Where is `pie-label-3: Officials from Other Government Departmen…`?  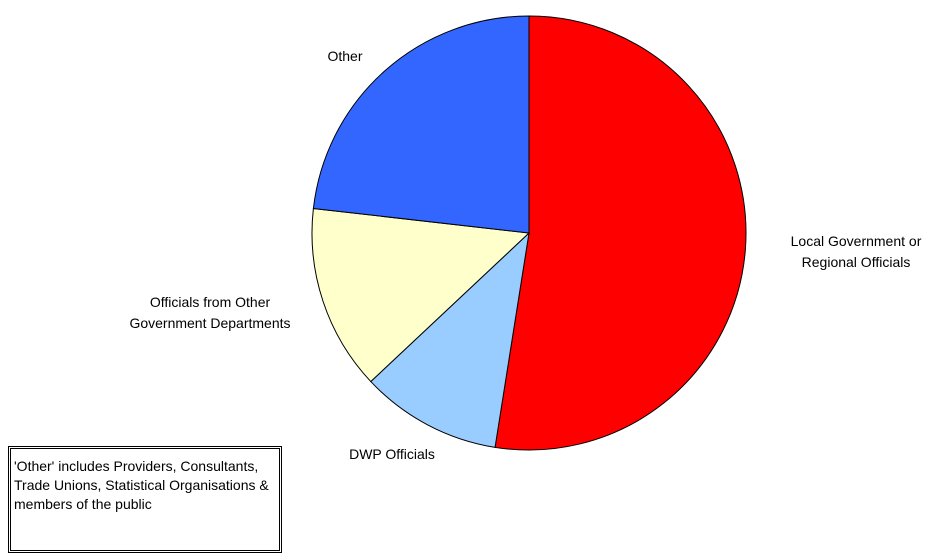 pie-label-3: Officials from Other Government Departmen… is located at coordinates (209, 312).